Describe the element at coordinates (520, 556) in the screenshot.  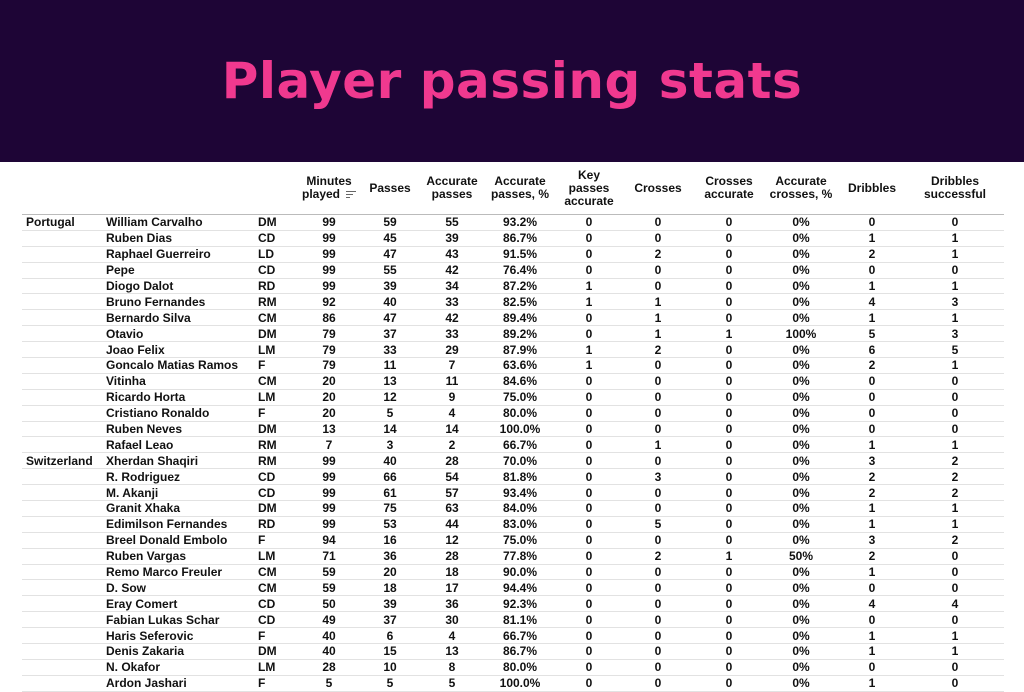
I see `accurate-passes-pct-cell: 77.8%` at that location.